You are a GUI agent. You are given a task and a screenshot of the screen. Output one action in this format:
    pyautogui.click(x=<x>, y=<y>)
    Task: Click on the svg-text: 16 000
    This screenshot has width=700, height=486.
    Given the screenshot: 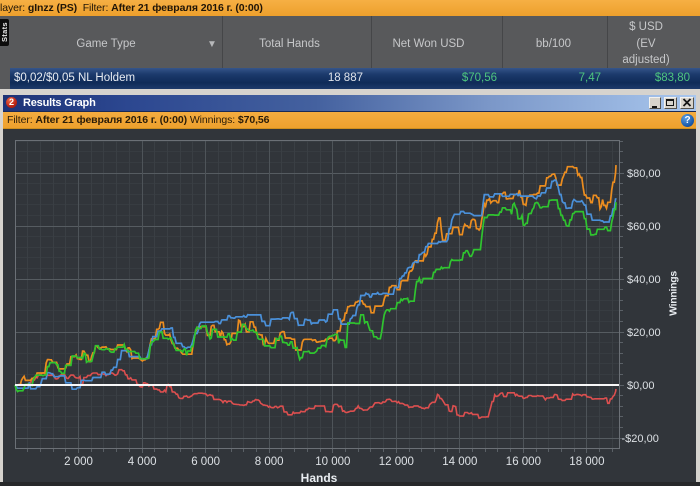 What is the action you would take?
    pyautogui.click(x=523, y=462)
    